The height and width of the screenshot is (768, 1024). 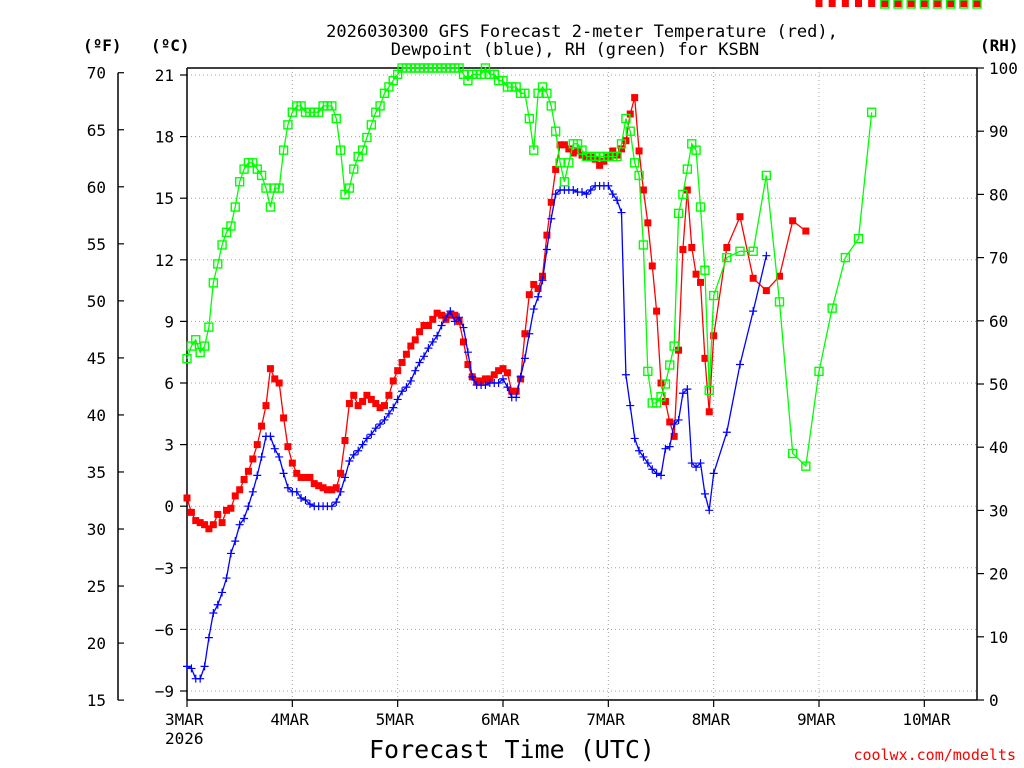 I want to click on rh-tick-label: 0, so click(x=994, y=700).